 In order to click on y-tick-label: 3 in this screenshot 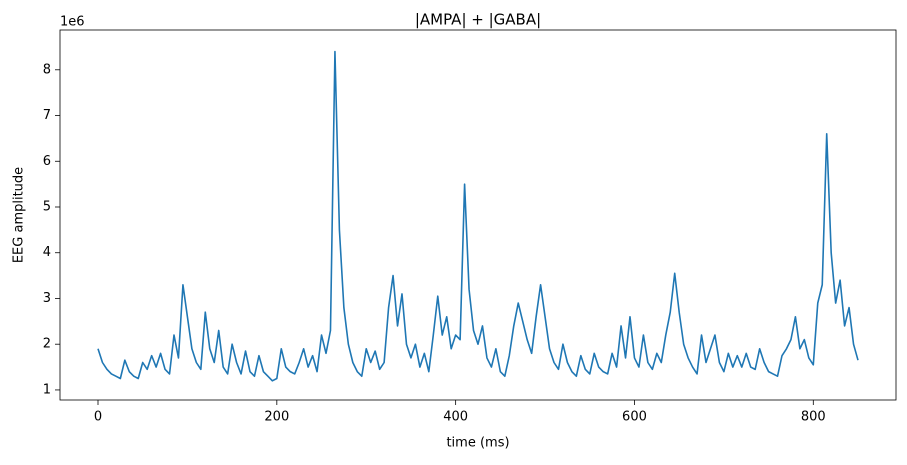, I will do `click(47, 298)`.